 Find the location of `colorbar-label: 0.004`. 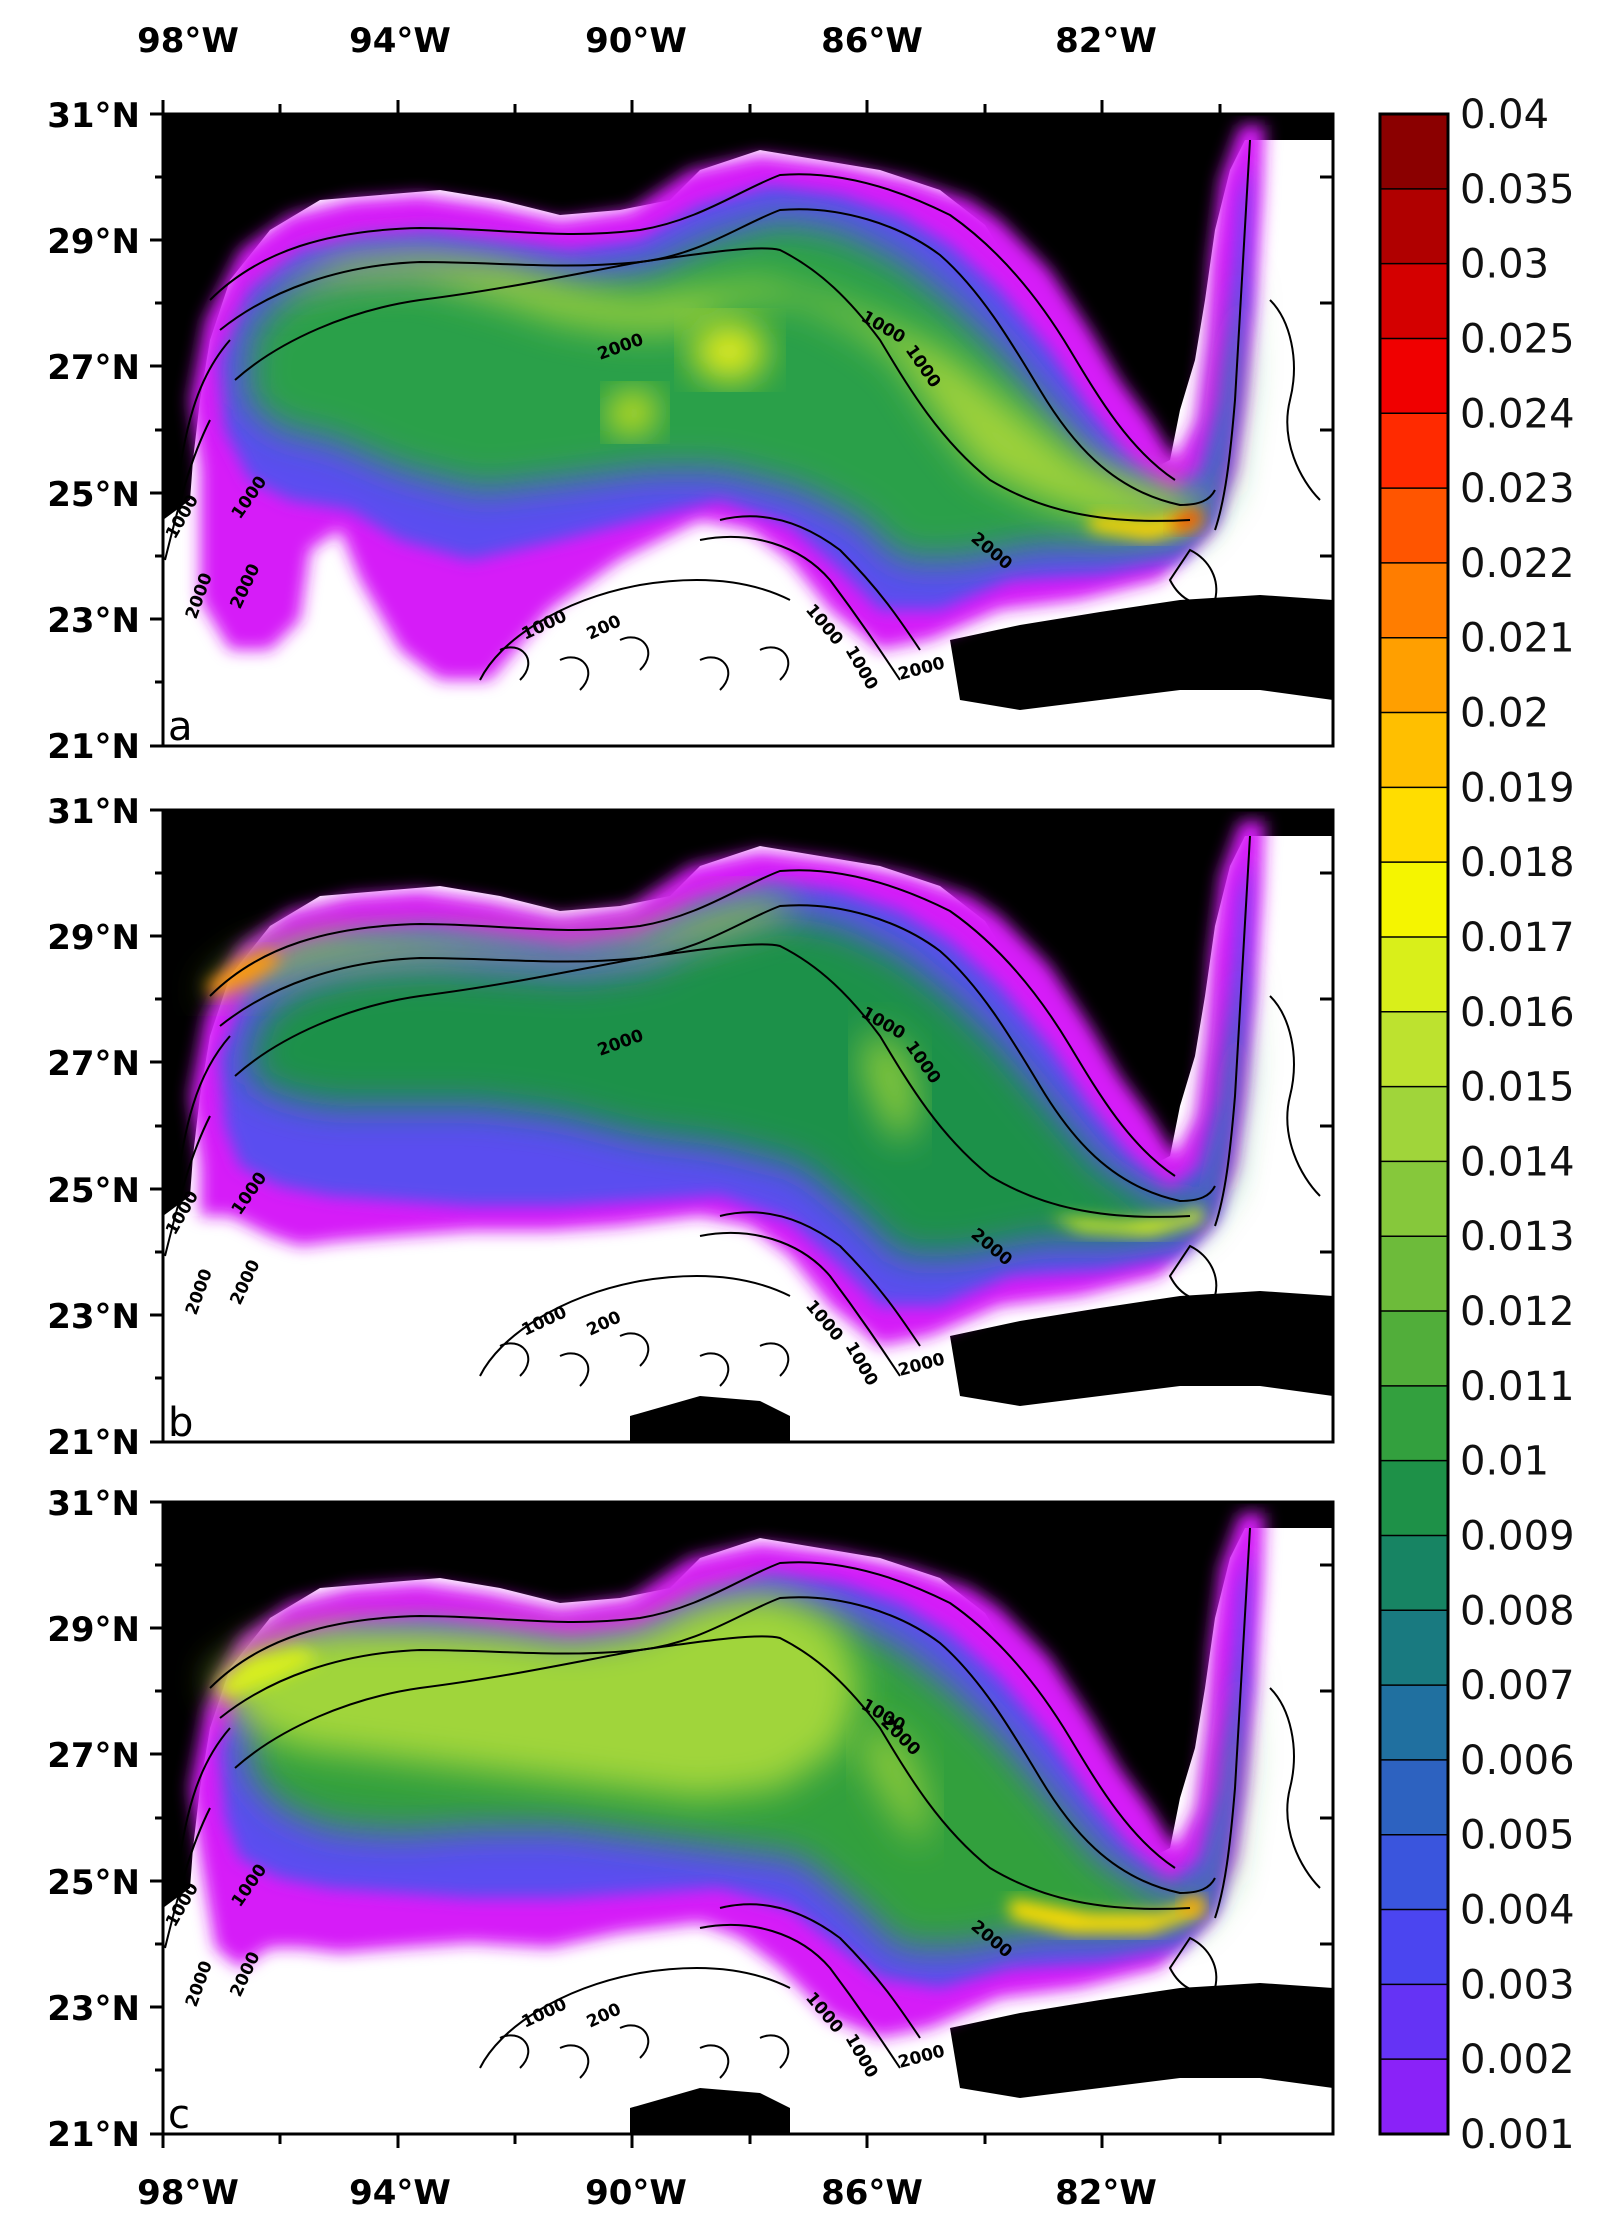

colorbar-label: 0.004 is located at coordinates (1517, 1911).